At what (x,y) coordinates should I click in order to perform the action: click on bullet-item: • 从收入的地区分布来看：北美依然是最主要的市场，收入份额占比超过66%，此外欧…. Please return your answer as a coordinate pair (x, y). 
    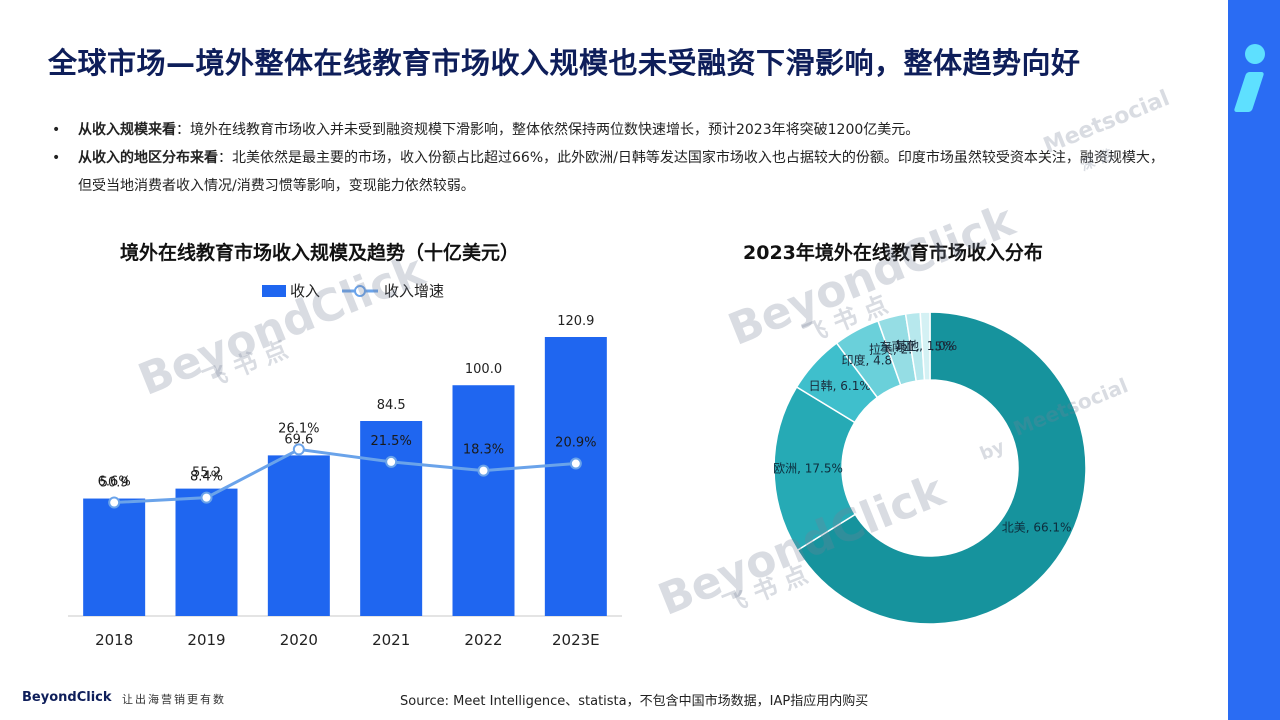
    Looking at the image, I should click on (612, 172).